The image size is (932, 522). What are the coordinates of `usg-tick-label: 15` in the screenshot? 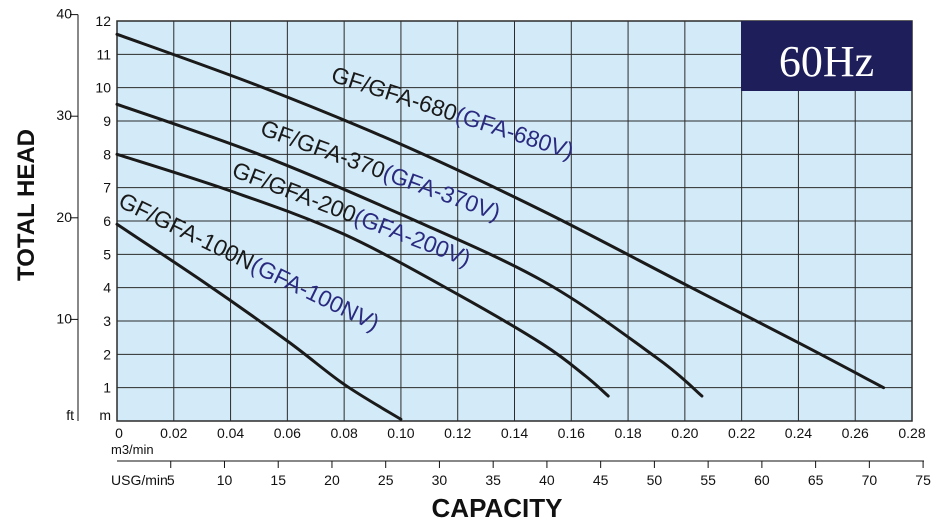 It's located at (278, 480).